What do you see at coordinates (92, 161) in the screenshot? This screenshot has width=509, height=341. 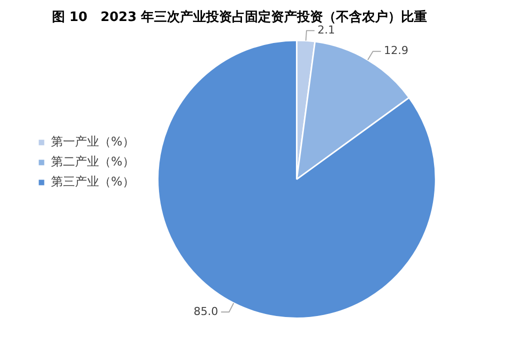 I see `legend-label: 第二产业（%）` at bounding box center [92, 161].